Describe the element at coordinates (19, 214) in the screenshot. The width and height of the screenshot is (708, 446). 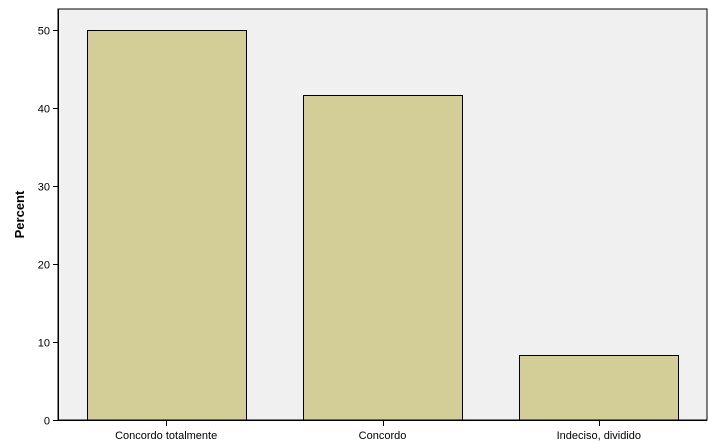
I see `y-axis-label: Percent` at that location.